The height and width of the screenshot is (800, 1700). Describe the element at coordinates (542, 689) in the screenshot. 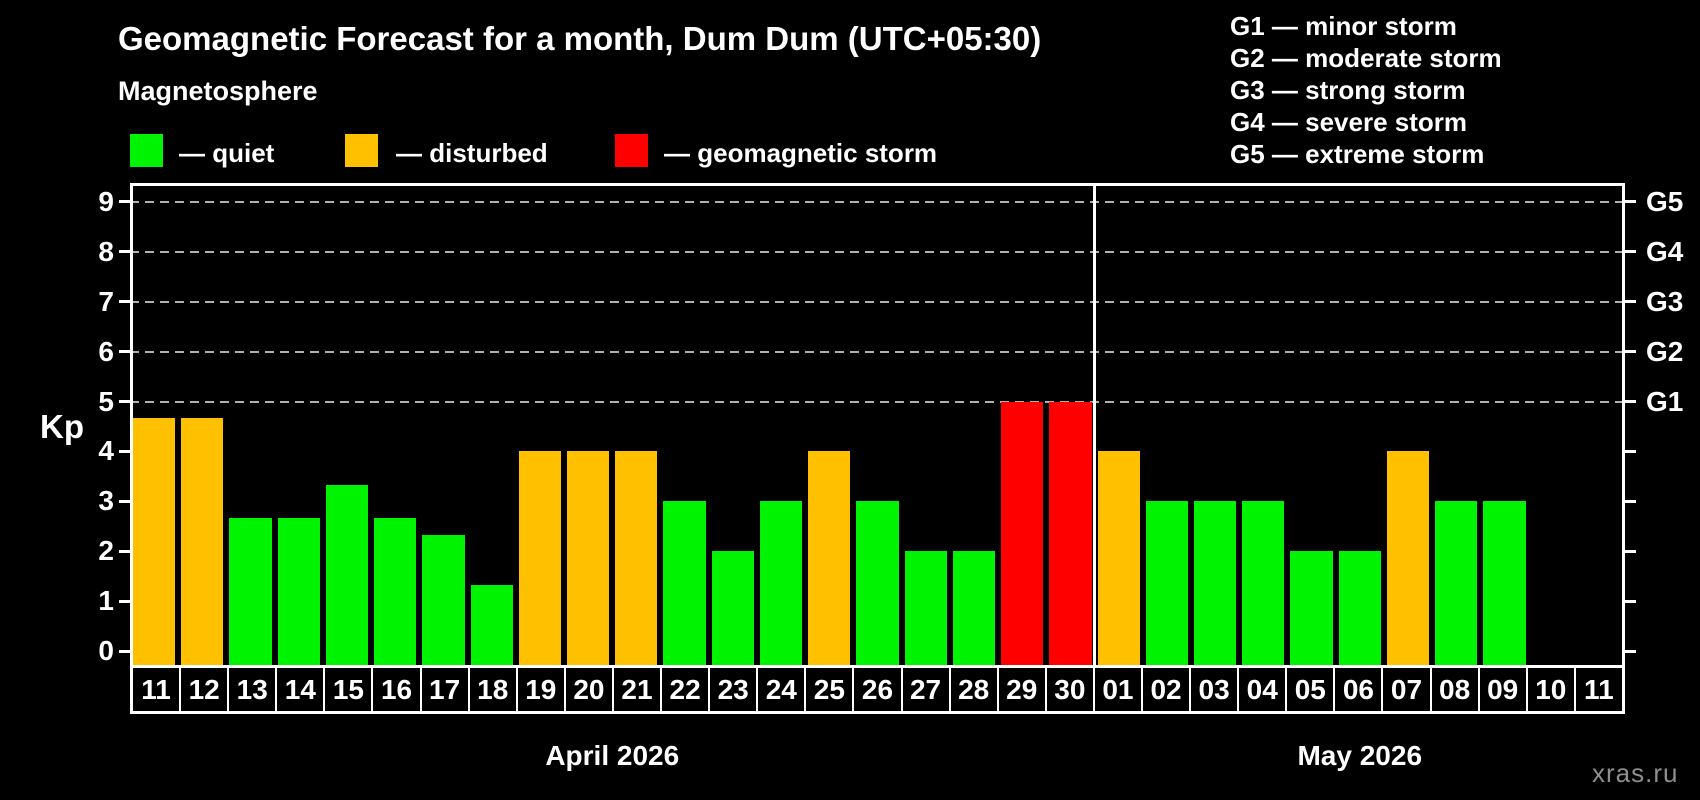

I see `date-cell-19: 19` at that location.